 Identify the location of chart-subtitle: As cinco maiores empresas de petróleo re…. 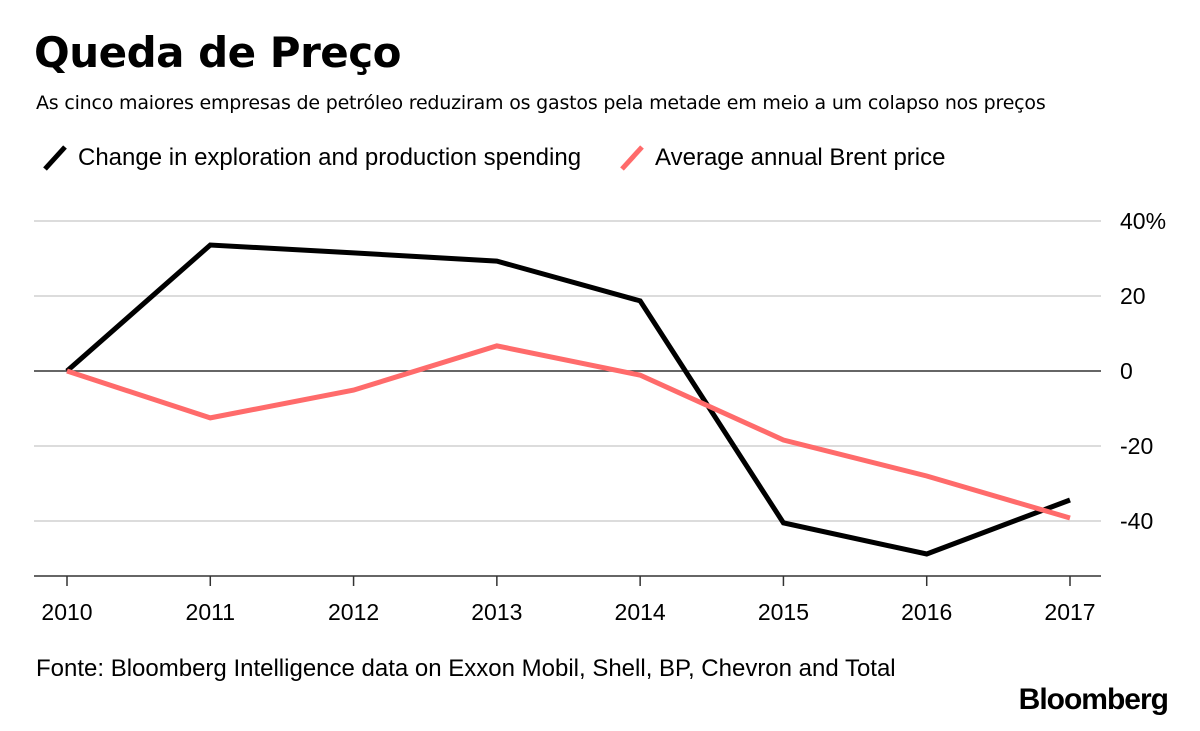
(541, 103).